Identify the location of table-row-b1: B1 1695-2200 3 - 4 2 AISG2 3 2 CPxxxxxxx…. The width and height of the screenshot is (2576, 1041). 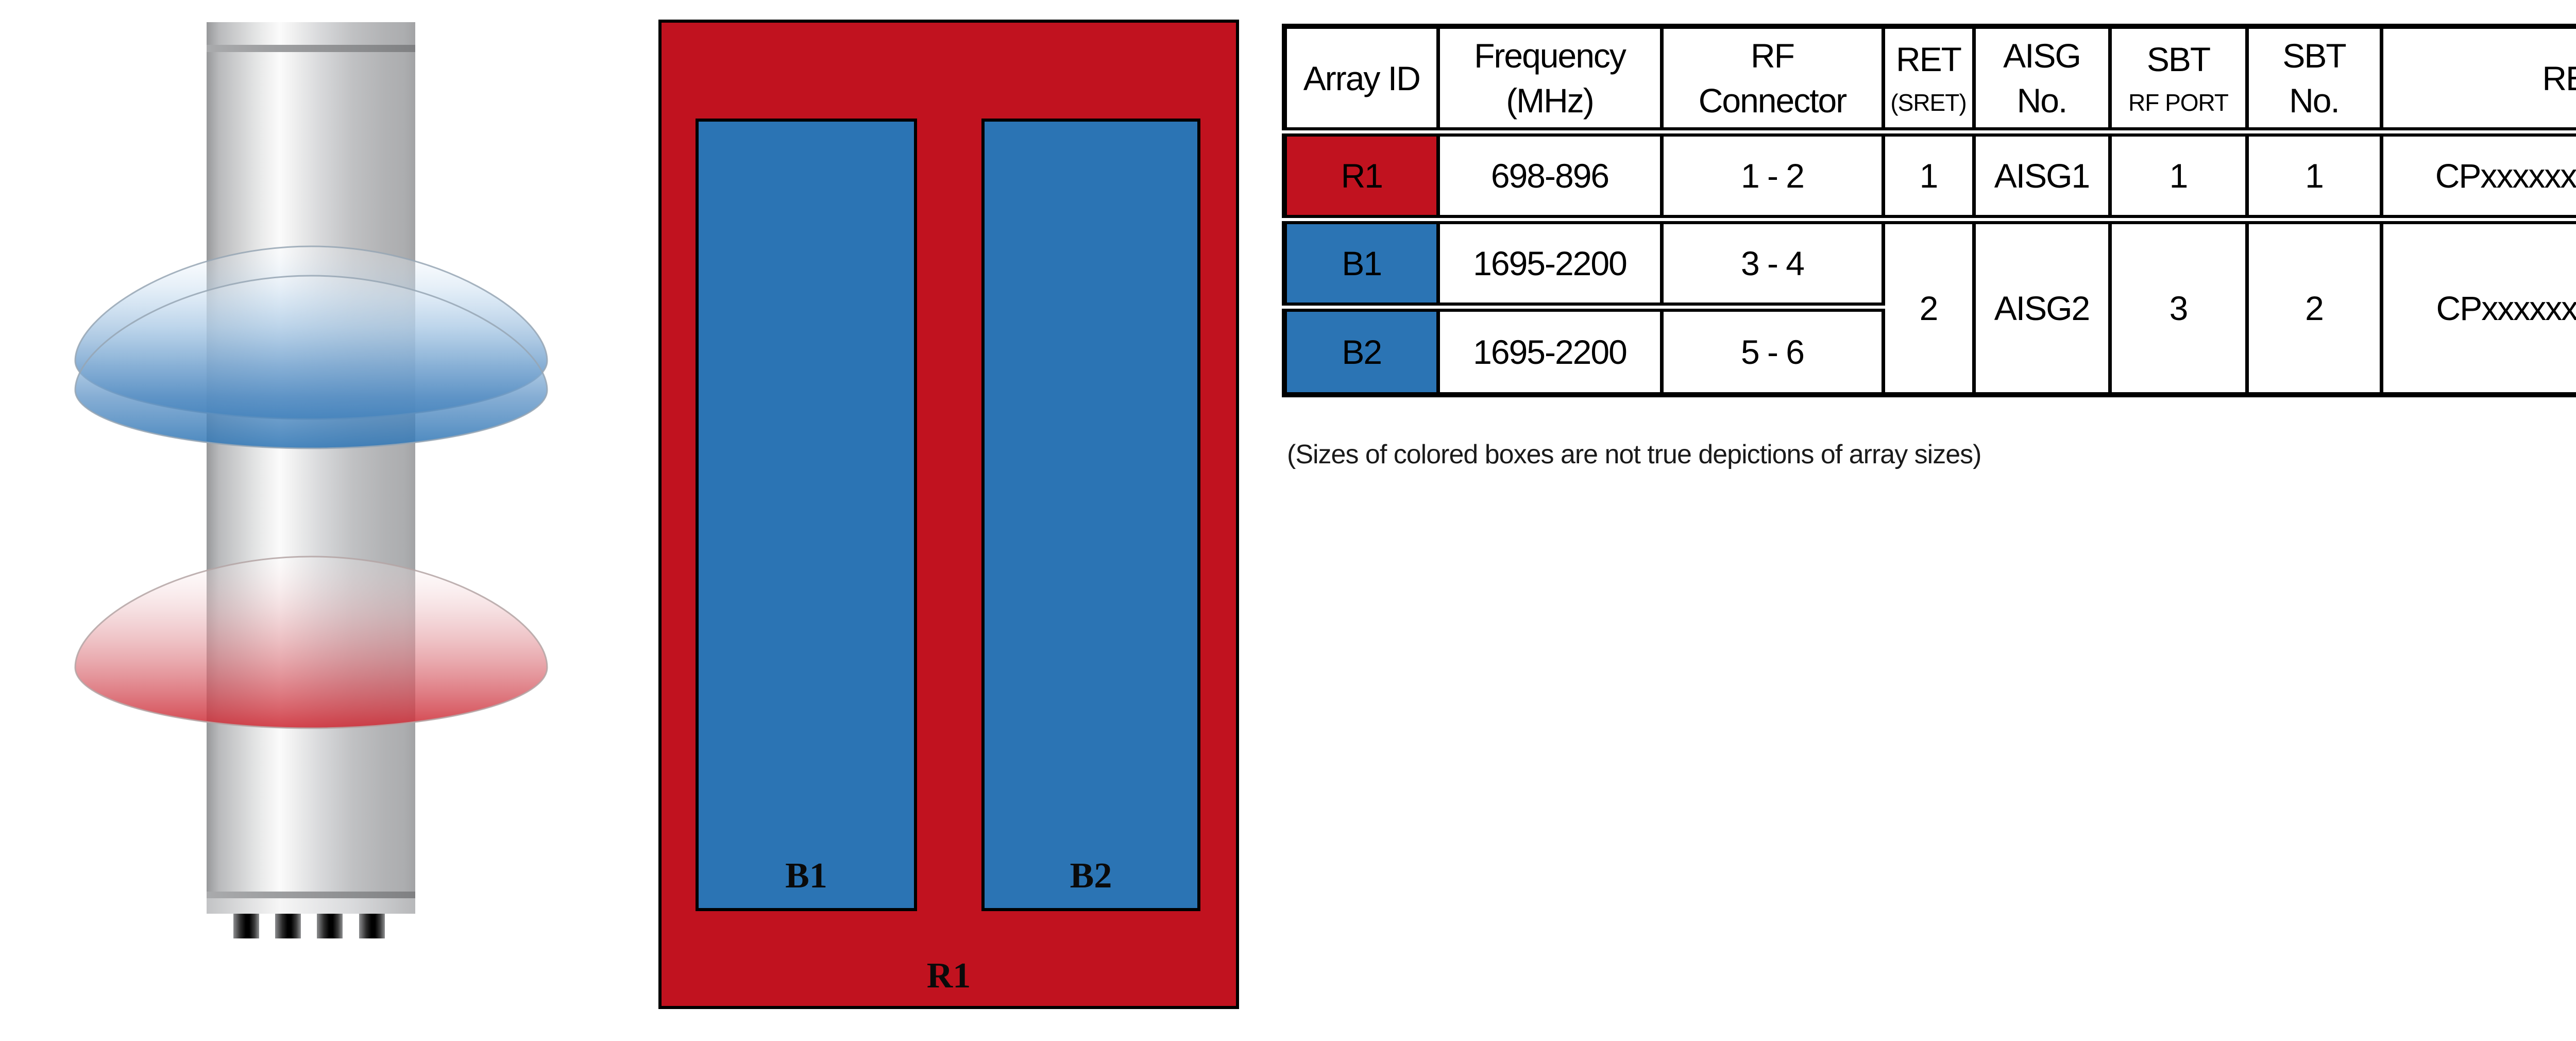
(1929, 307).